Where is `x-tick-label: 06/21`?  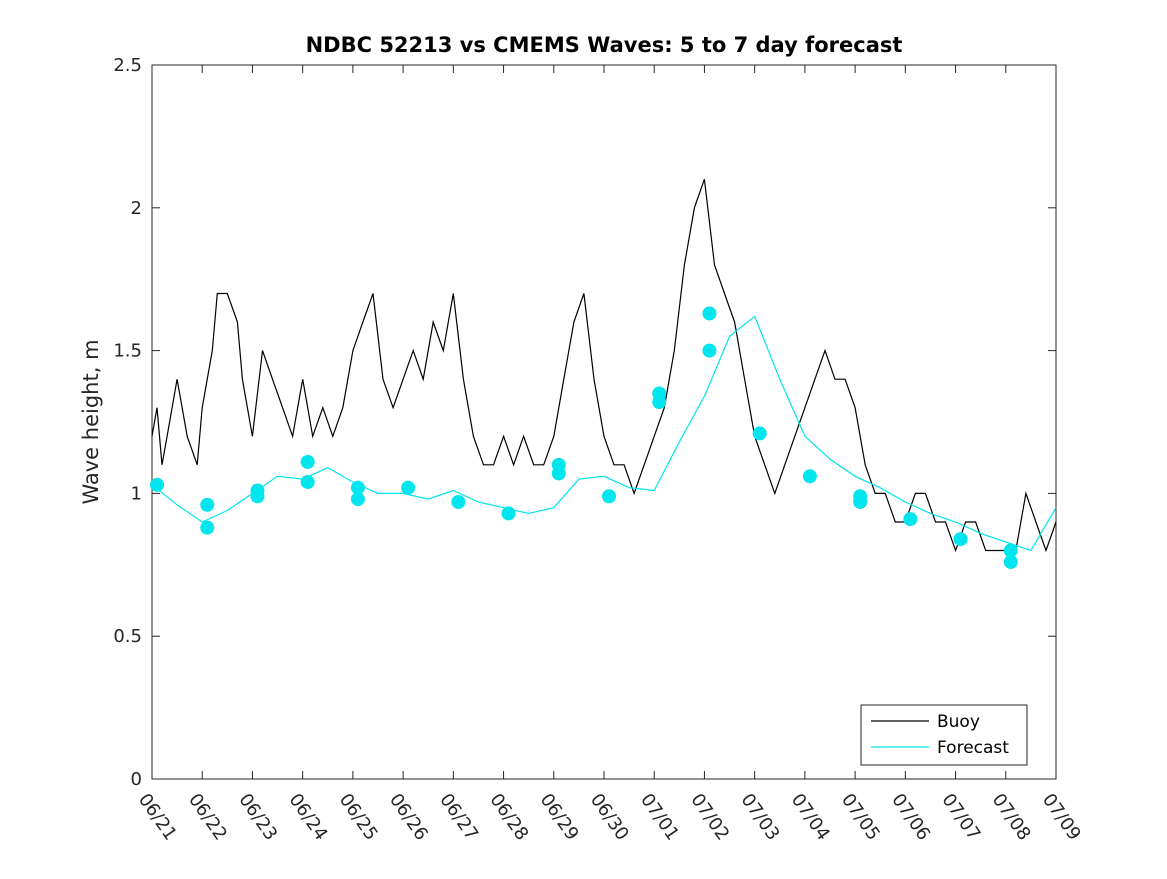
x-tick-label: 06/21 is located at coordinates (157, 817).